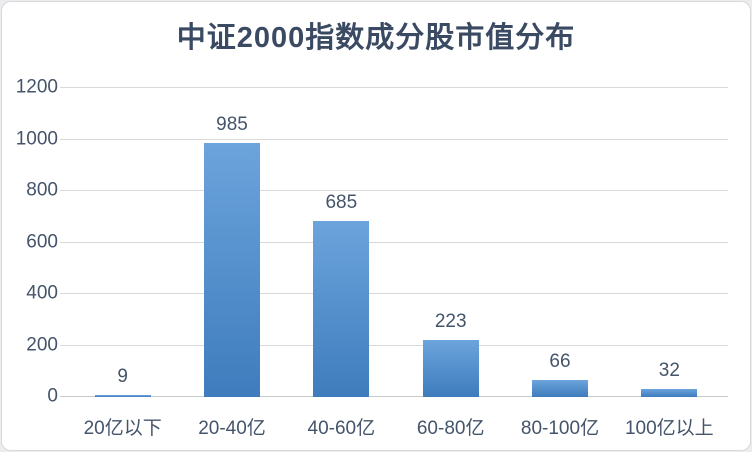 Image resolution: width=752 pixels, height=452 pixels. What do you see at coordinates (122, 428) in the screenshot?
I see `x-category-label: 20亿以下` at bounding box center [122, 428].